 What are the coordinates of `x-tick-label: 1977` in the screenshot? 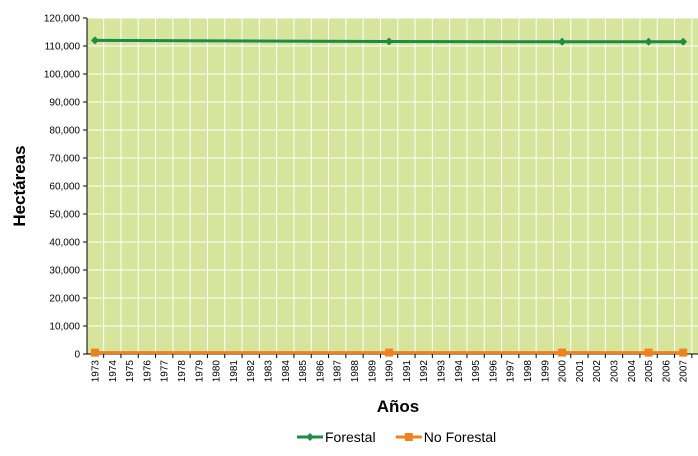 It's located at (165, 371).